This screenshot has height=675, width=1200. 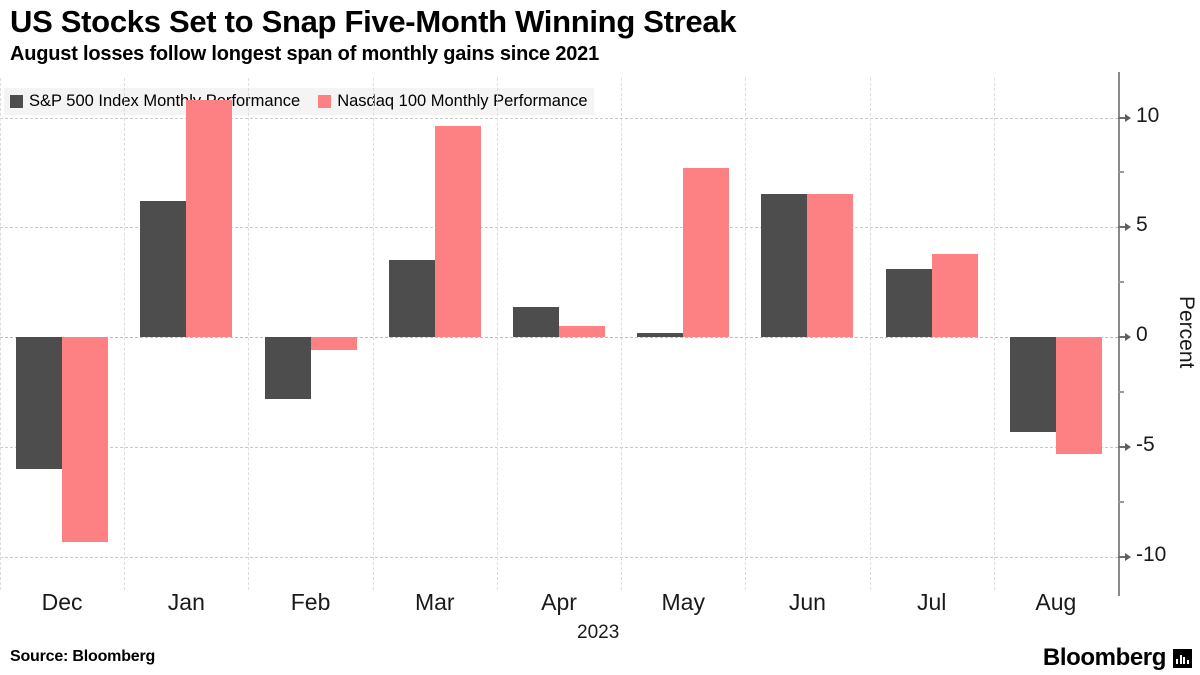 What do you see at coordinates (660, 335) in the screenshot?
I see `bar-may-sp500` at bounding box center [660, 335].